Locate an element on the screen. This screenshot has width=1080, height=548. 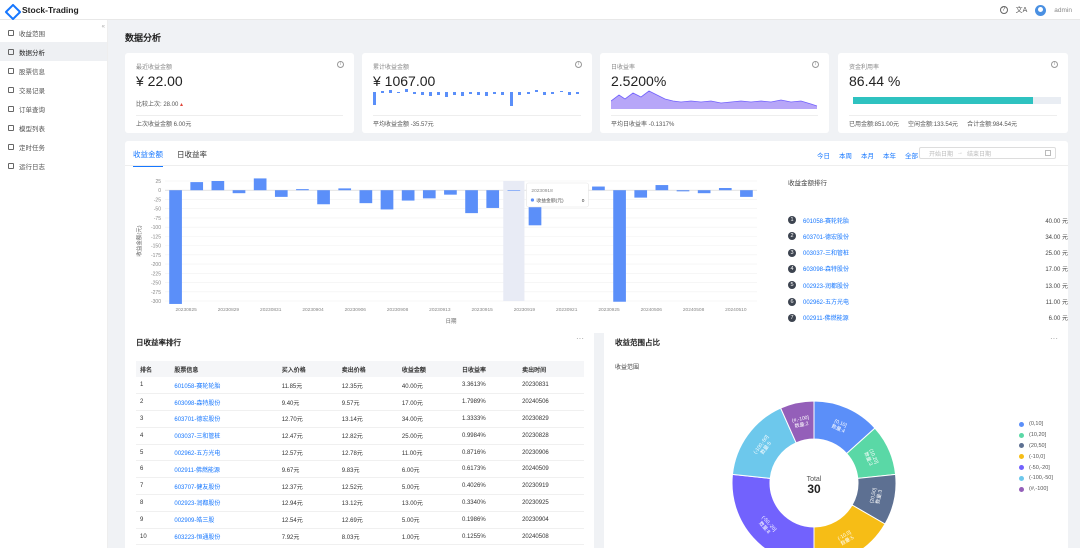
date-range-picker: 开始日期 → 结束日期 is located at coordinates (987, 153).